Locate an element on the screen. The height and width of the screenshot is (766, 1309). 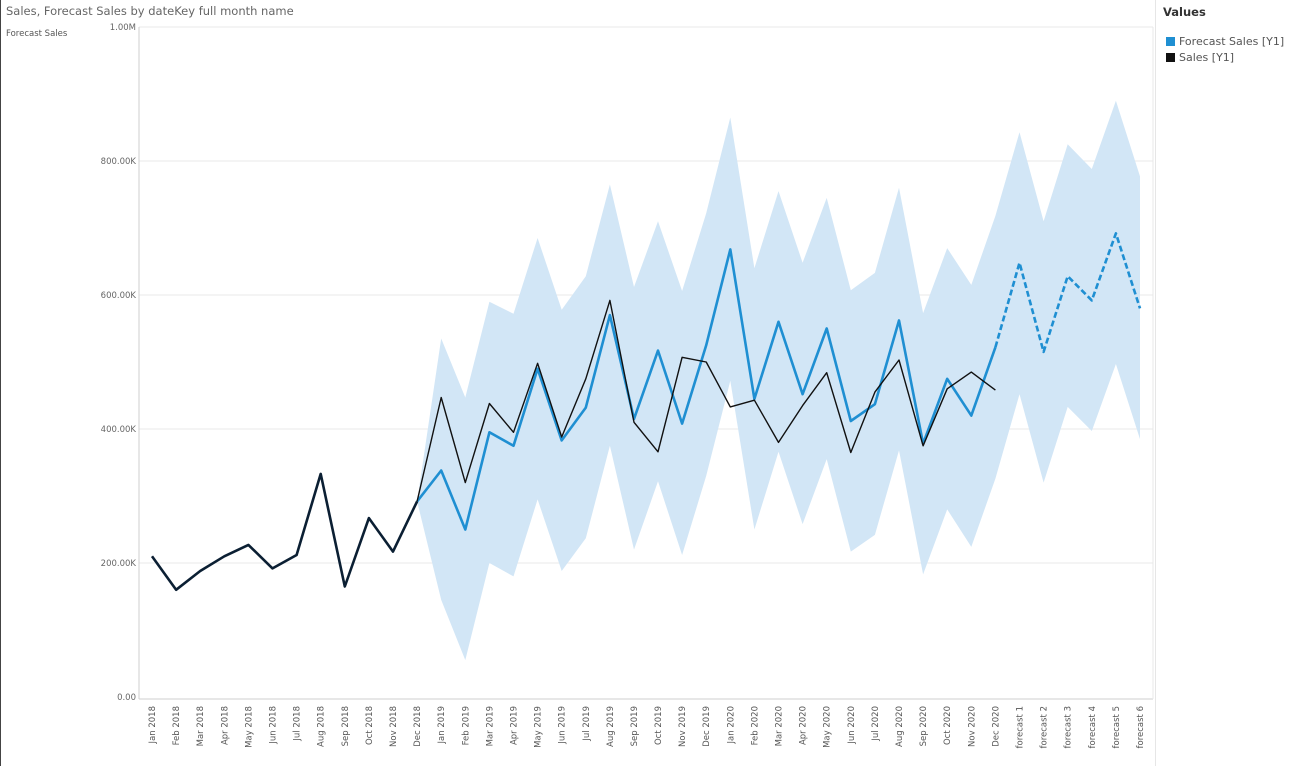
x-tick-label: Jan 2019 is located at coordinates (442, 725).